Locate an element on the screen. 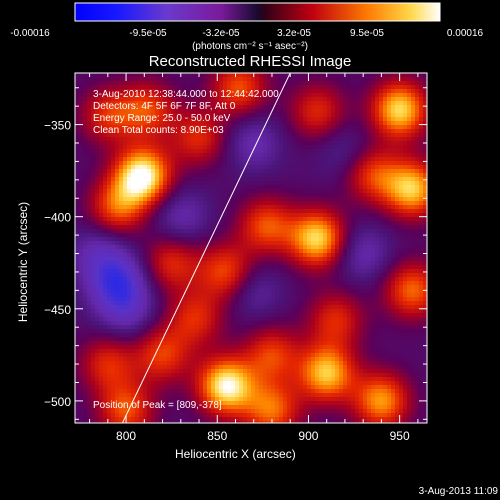 The height and width of the screenshot is (500, 500). colorbar-tick-label: 9.5e-05 is located at coordinates (367, 33).